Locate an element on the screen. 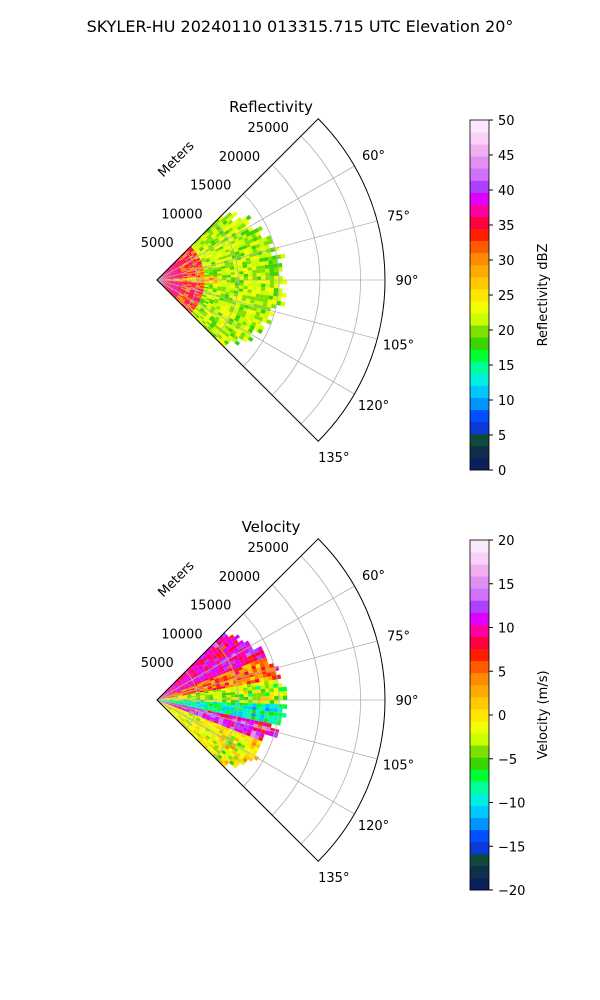  colorbar-tick-label: 50 is located at coordinates (506, 121).